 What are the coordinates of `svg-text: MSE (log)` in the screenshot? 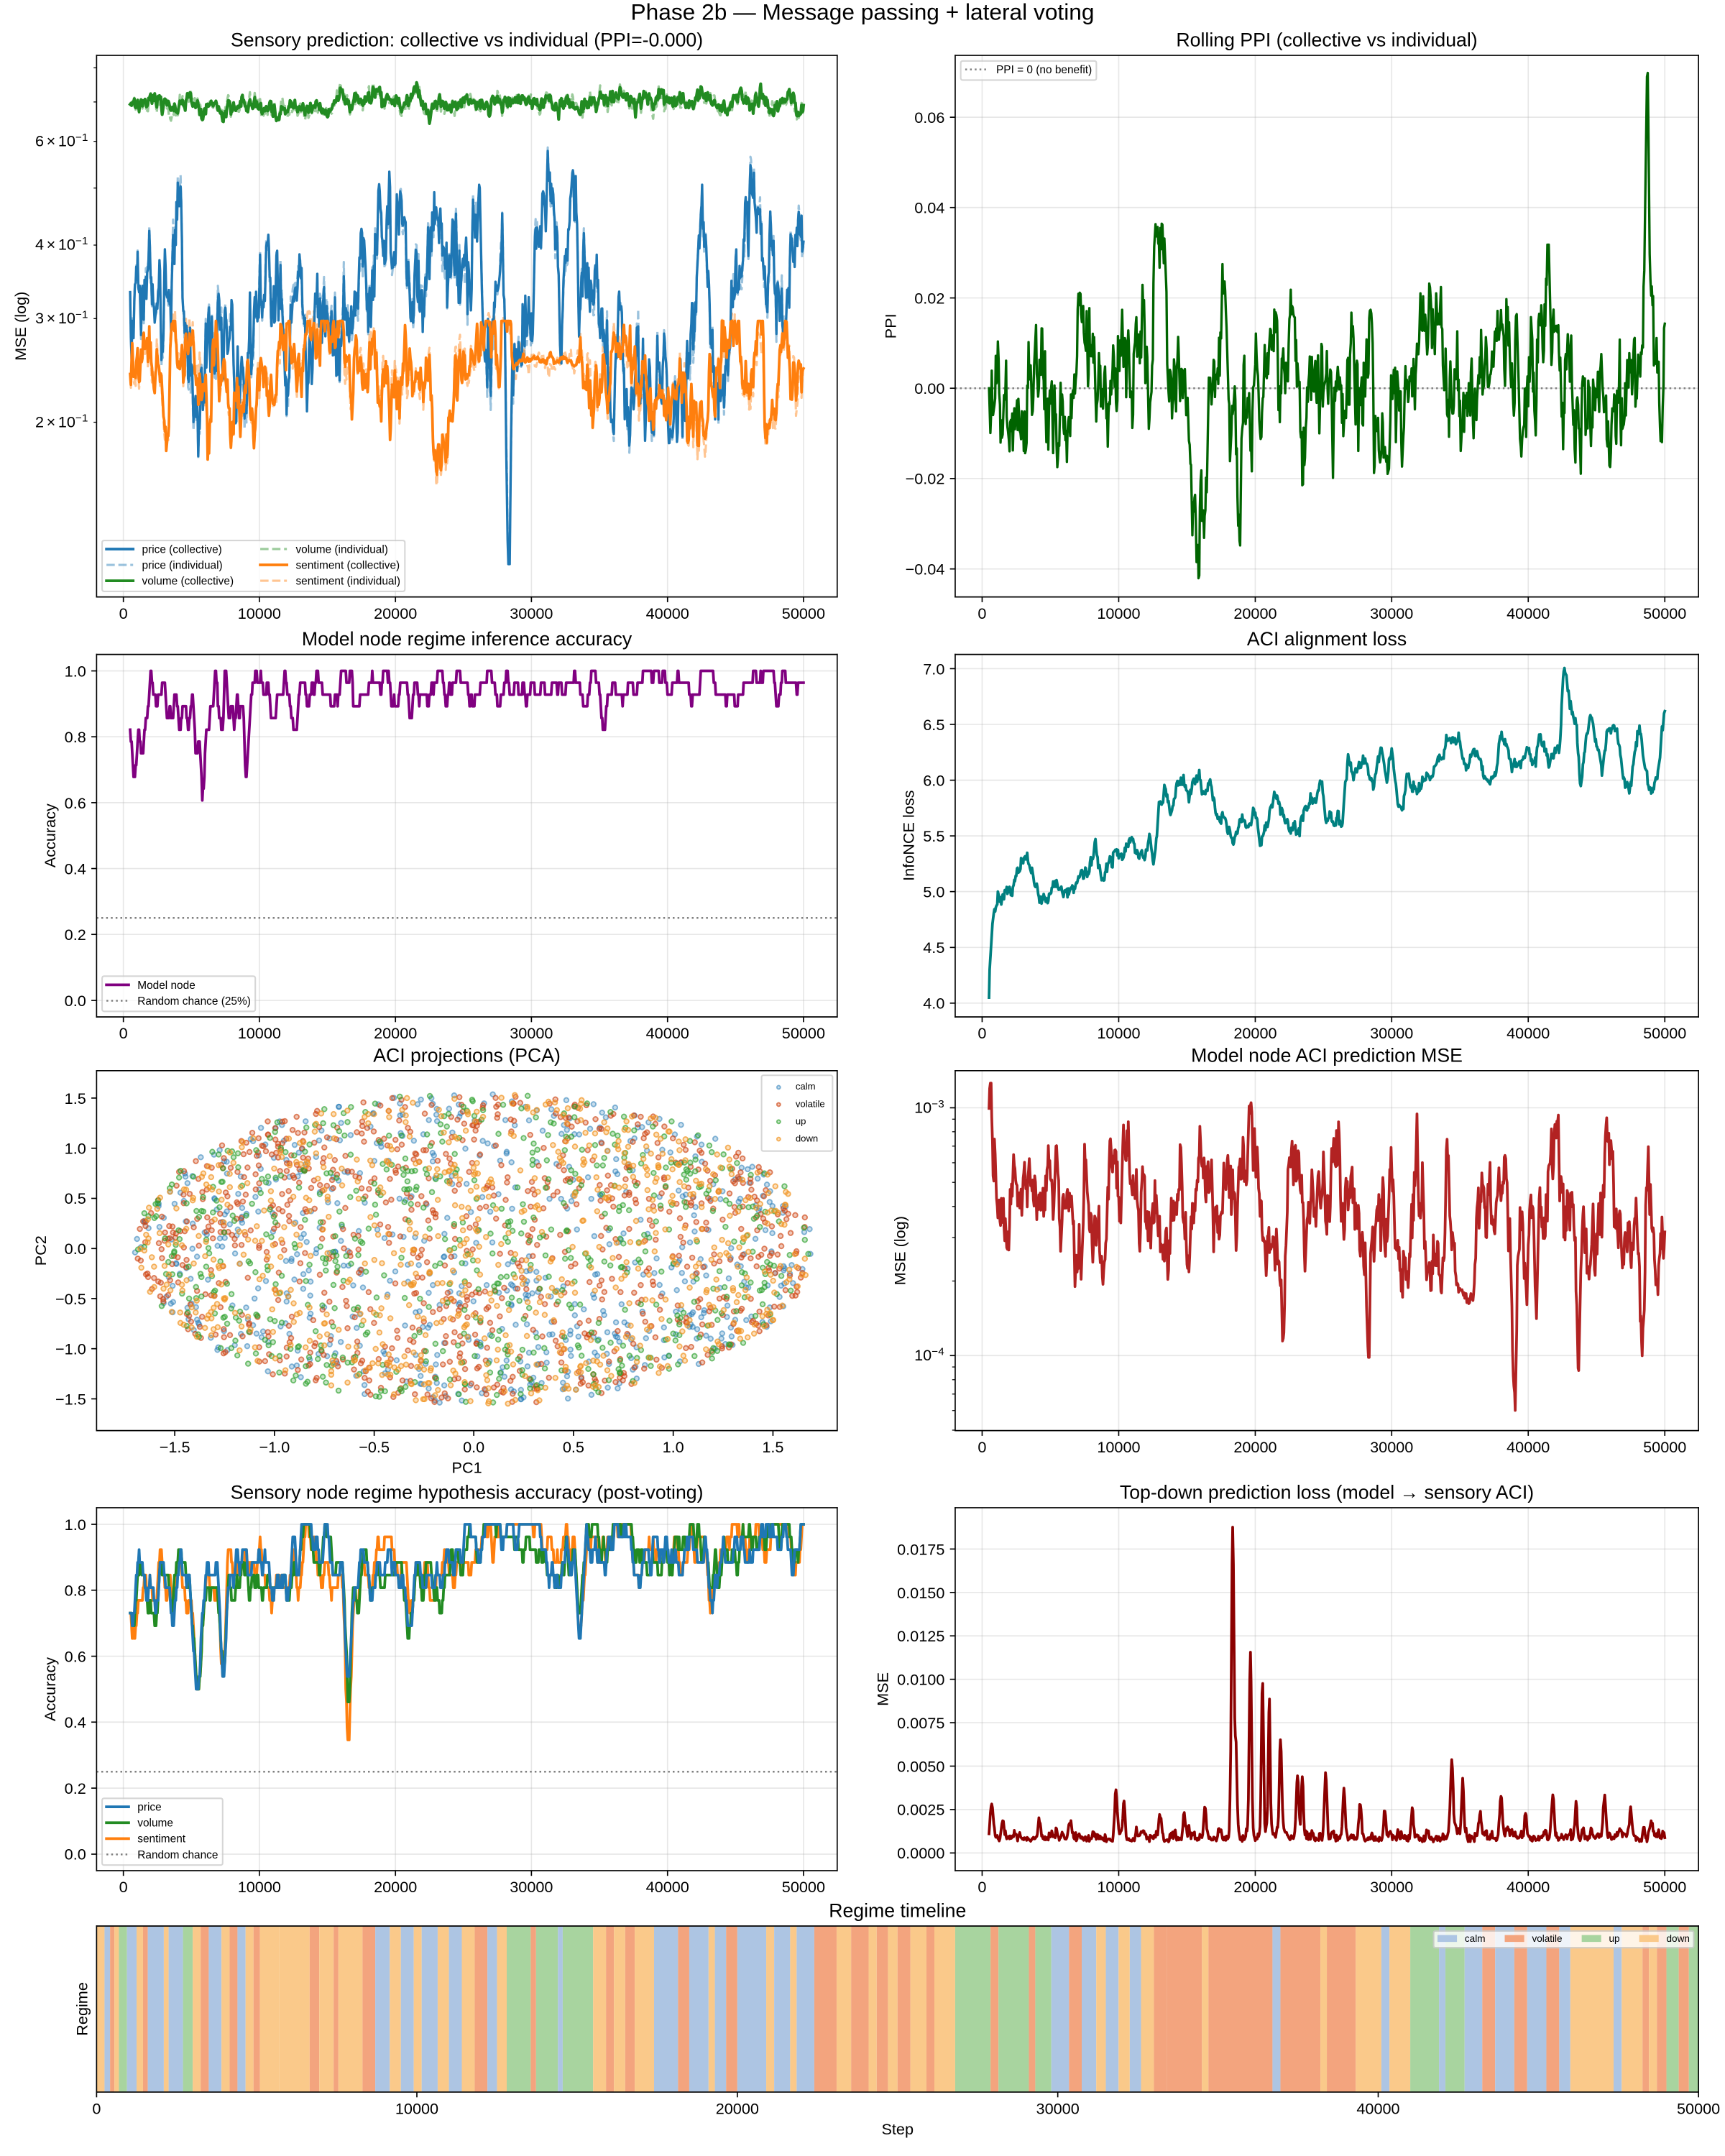 It's located at (899, 1250).